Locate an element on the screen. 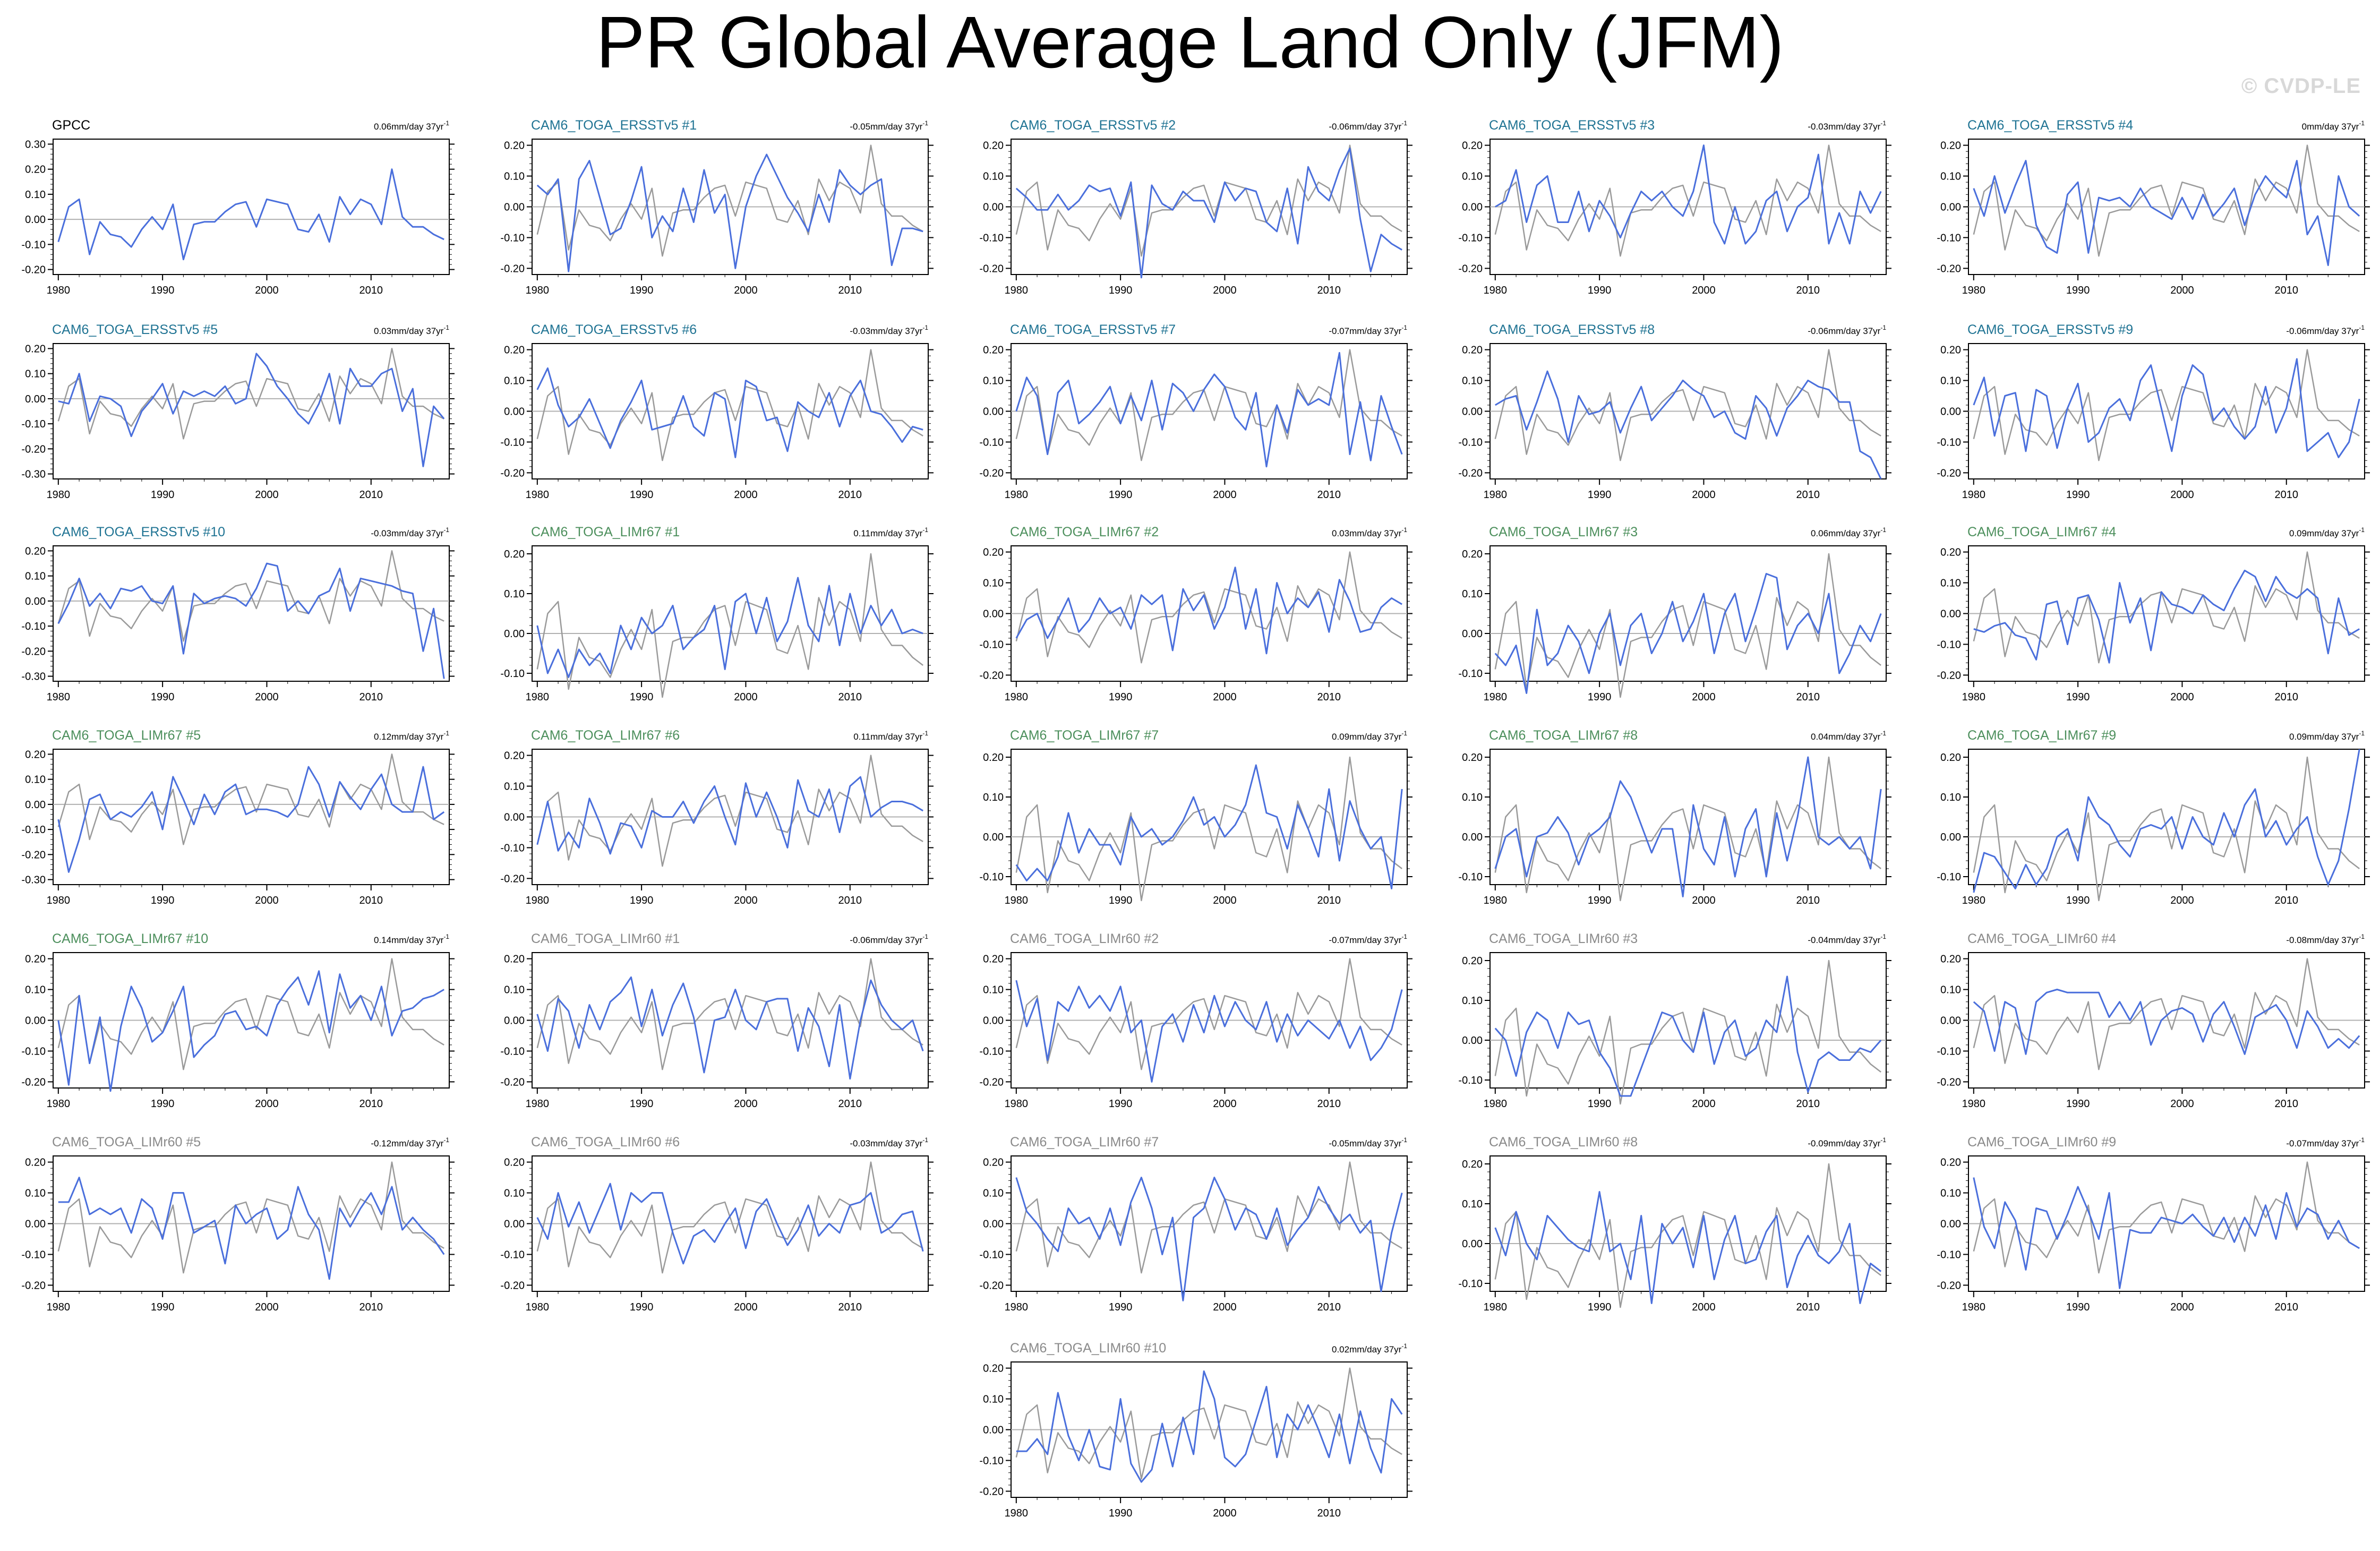 Image resolution: width=2380 pixels, height=1551 pixels. panel-title: CAM6_TOGA_LIMr60 #10 is located at coordinates (1088, 1349).